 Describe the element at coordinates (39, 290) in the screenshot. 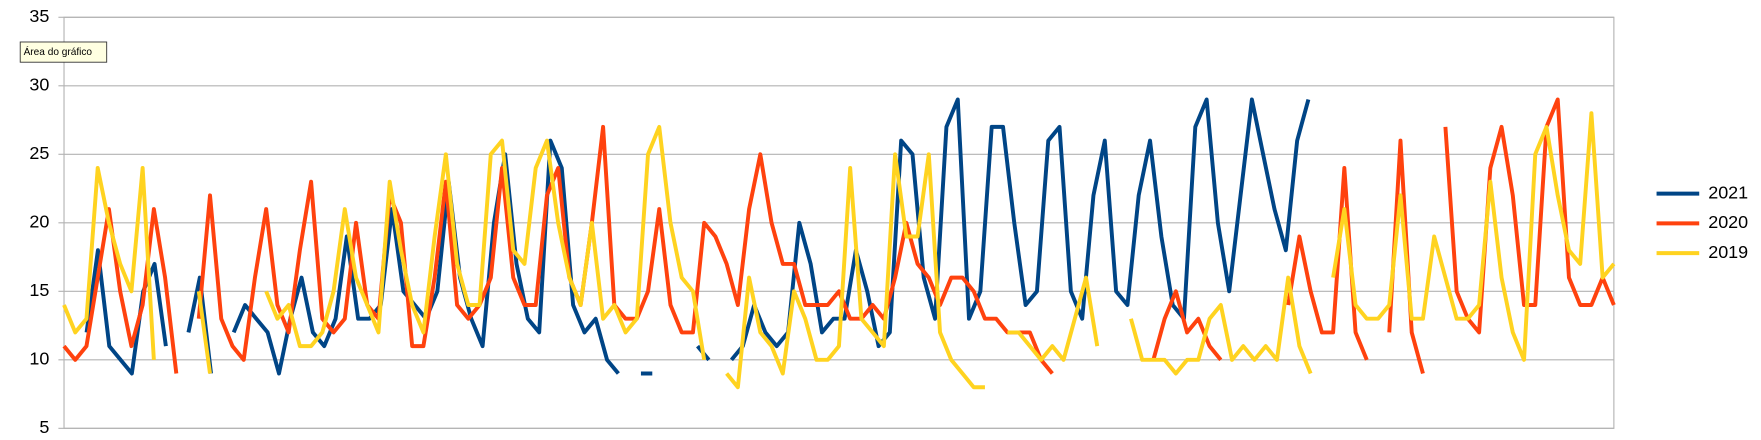

I see `y-tick-label: 15` at that location.